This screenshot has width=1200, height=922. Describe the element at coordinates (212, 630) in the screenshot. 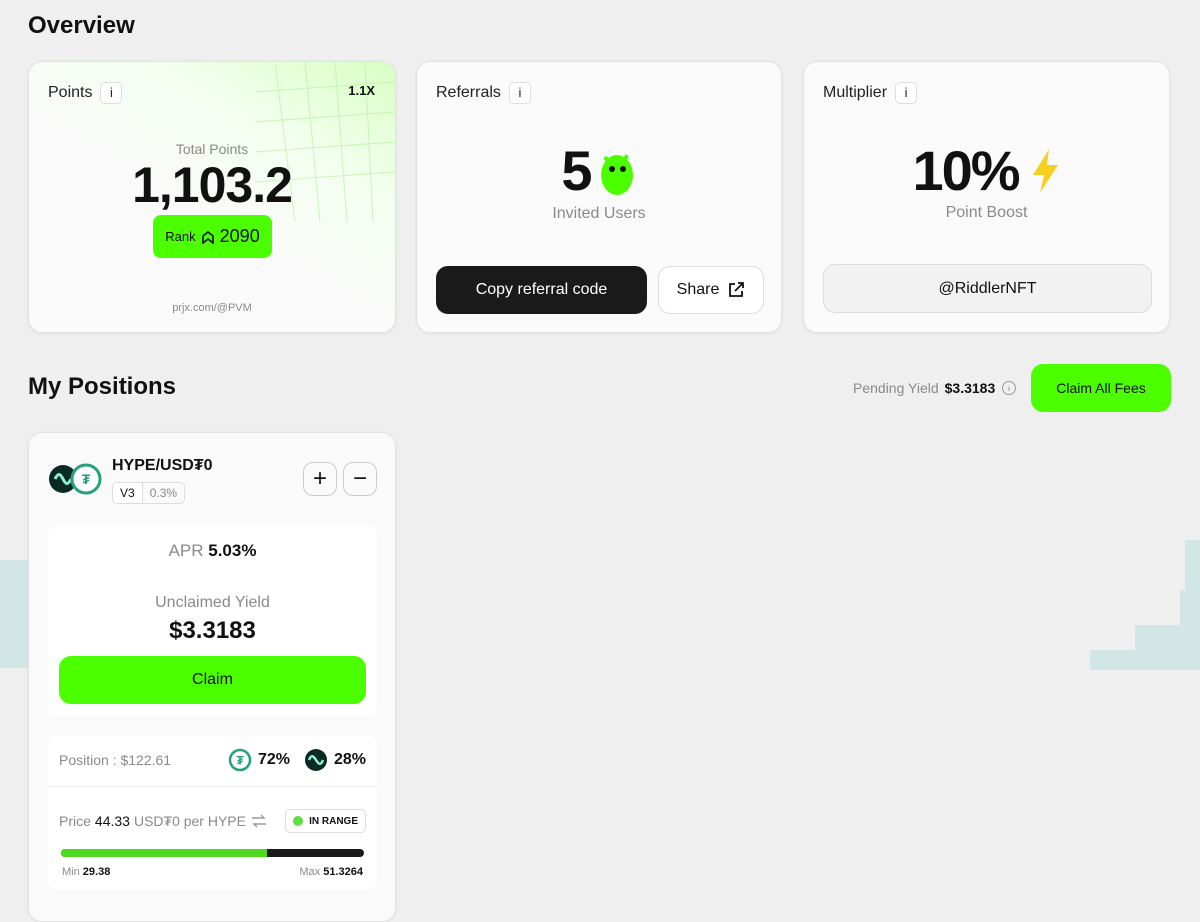

I see `unclaimed-value: $3.3183` at that location.